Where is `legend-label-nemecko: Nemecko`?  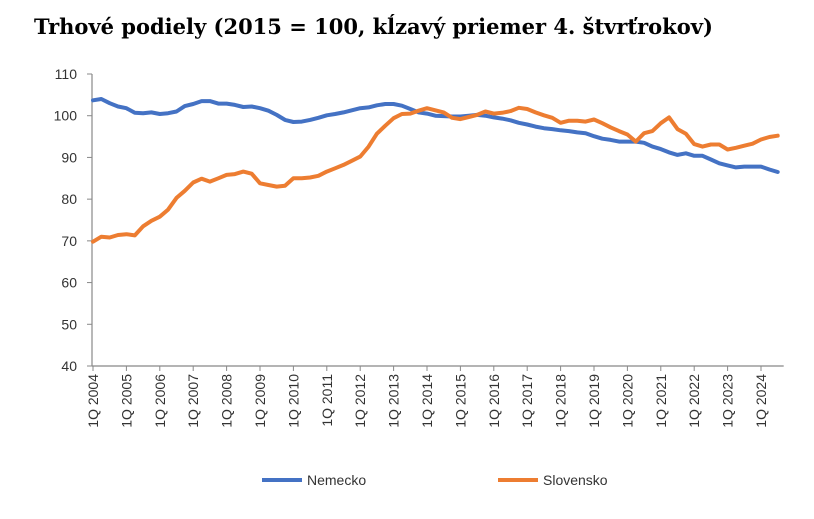
legend-label-nemecko: Nemecko is located at coordinates (336, 480).